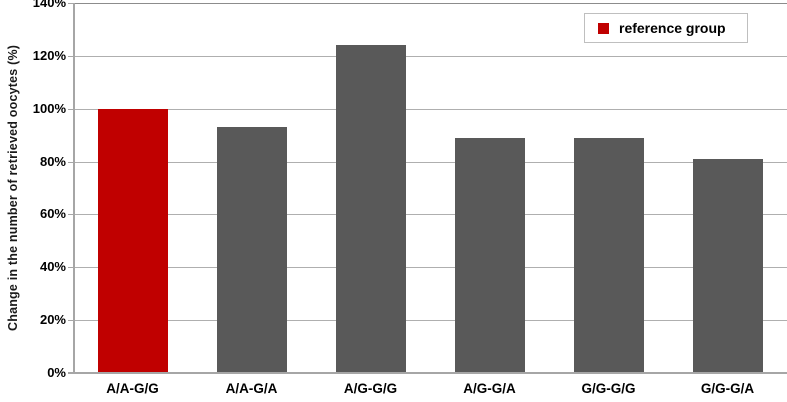 Image resolution: width=787 pixels, height=402 pixels. I want to click on y-axis-line, so click(74, 187).